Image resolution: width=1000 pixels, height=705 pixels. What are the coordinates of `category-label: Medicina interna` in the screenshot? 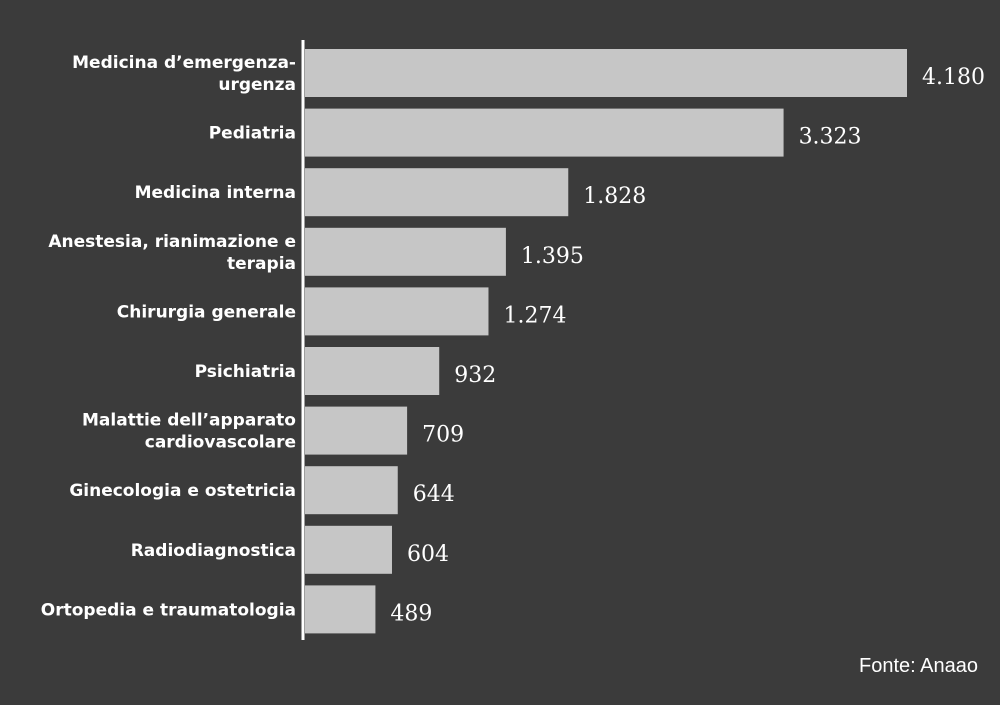 It's located at (215, 193).